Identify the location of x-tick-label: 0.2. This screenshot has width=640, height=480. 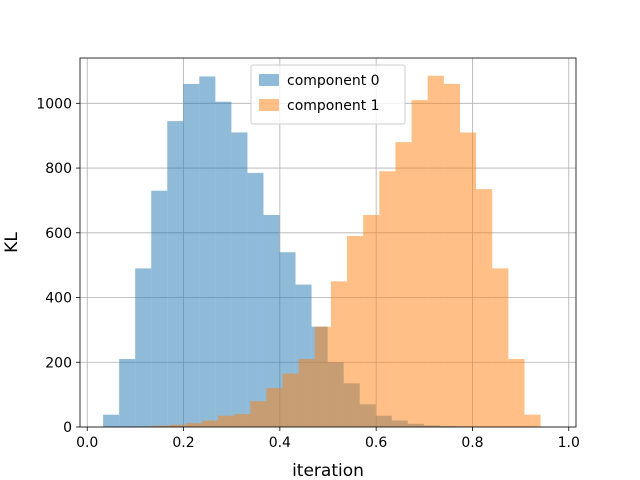
(183, 443).